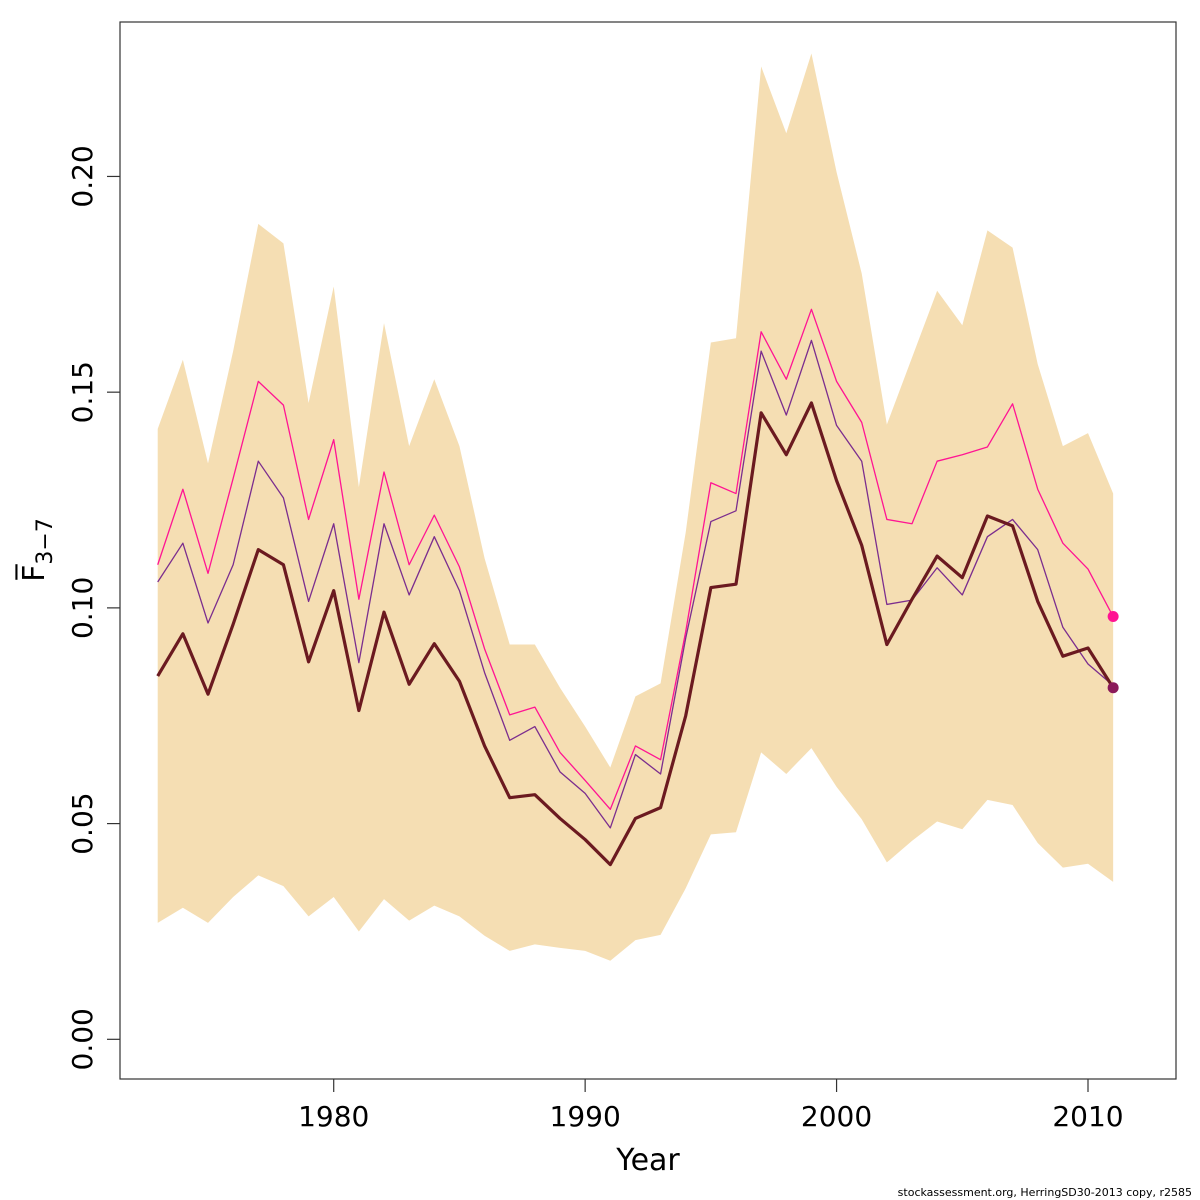  What do you see at coordinates (1113, 652) in the screenshot?
I see `points-layer` at bounding box center [1113, 652].